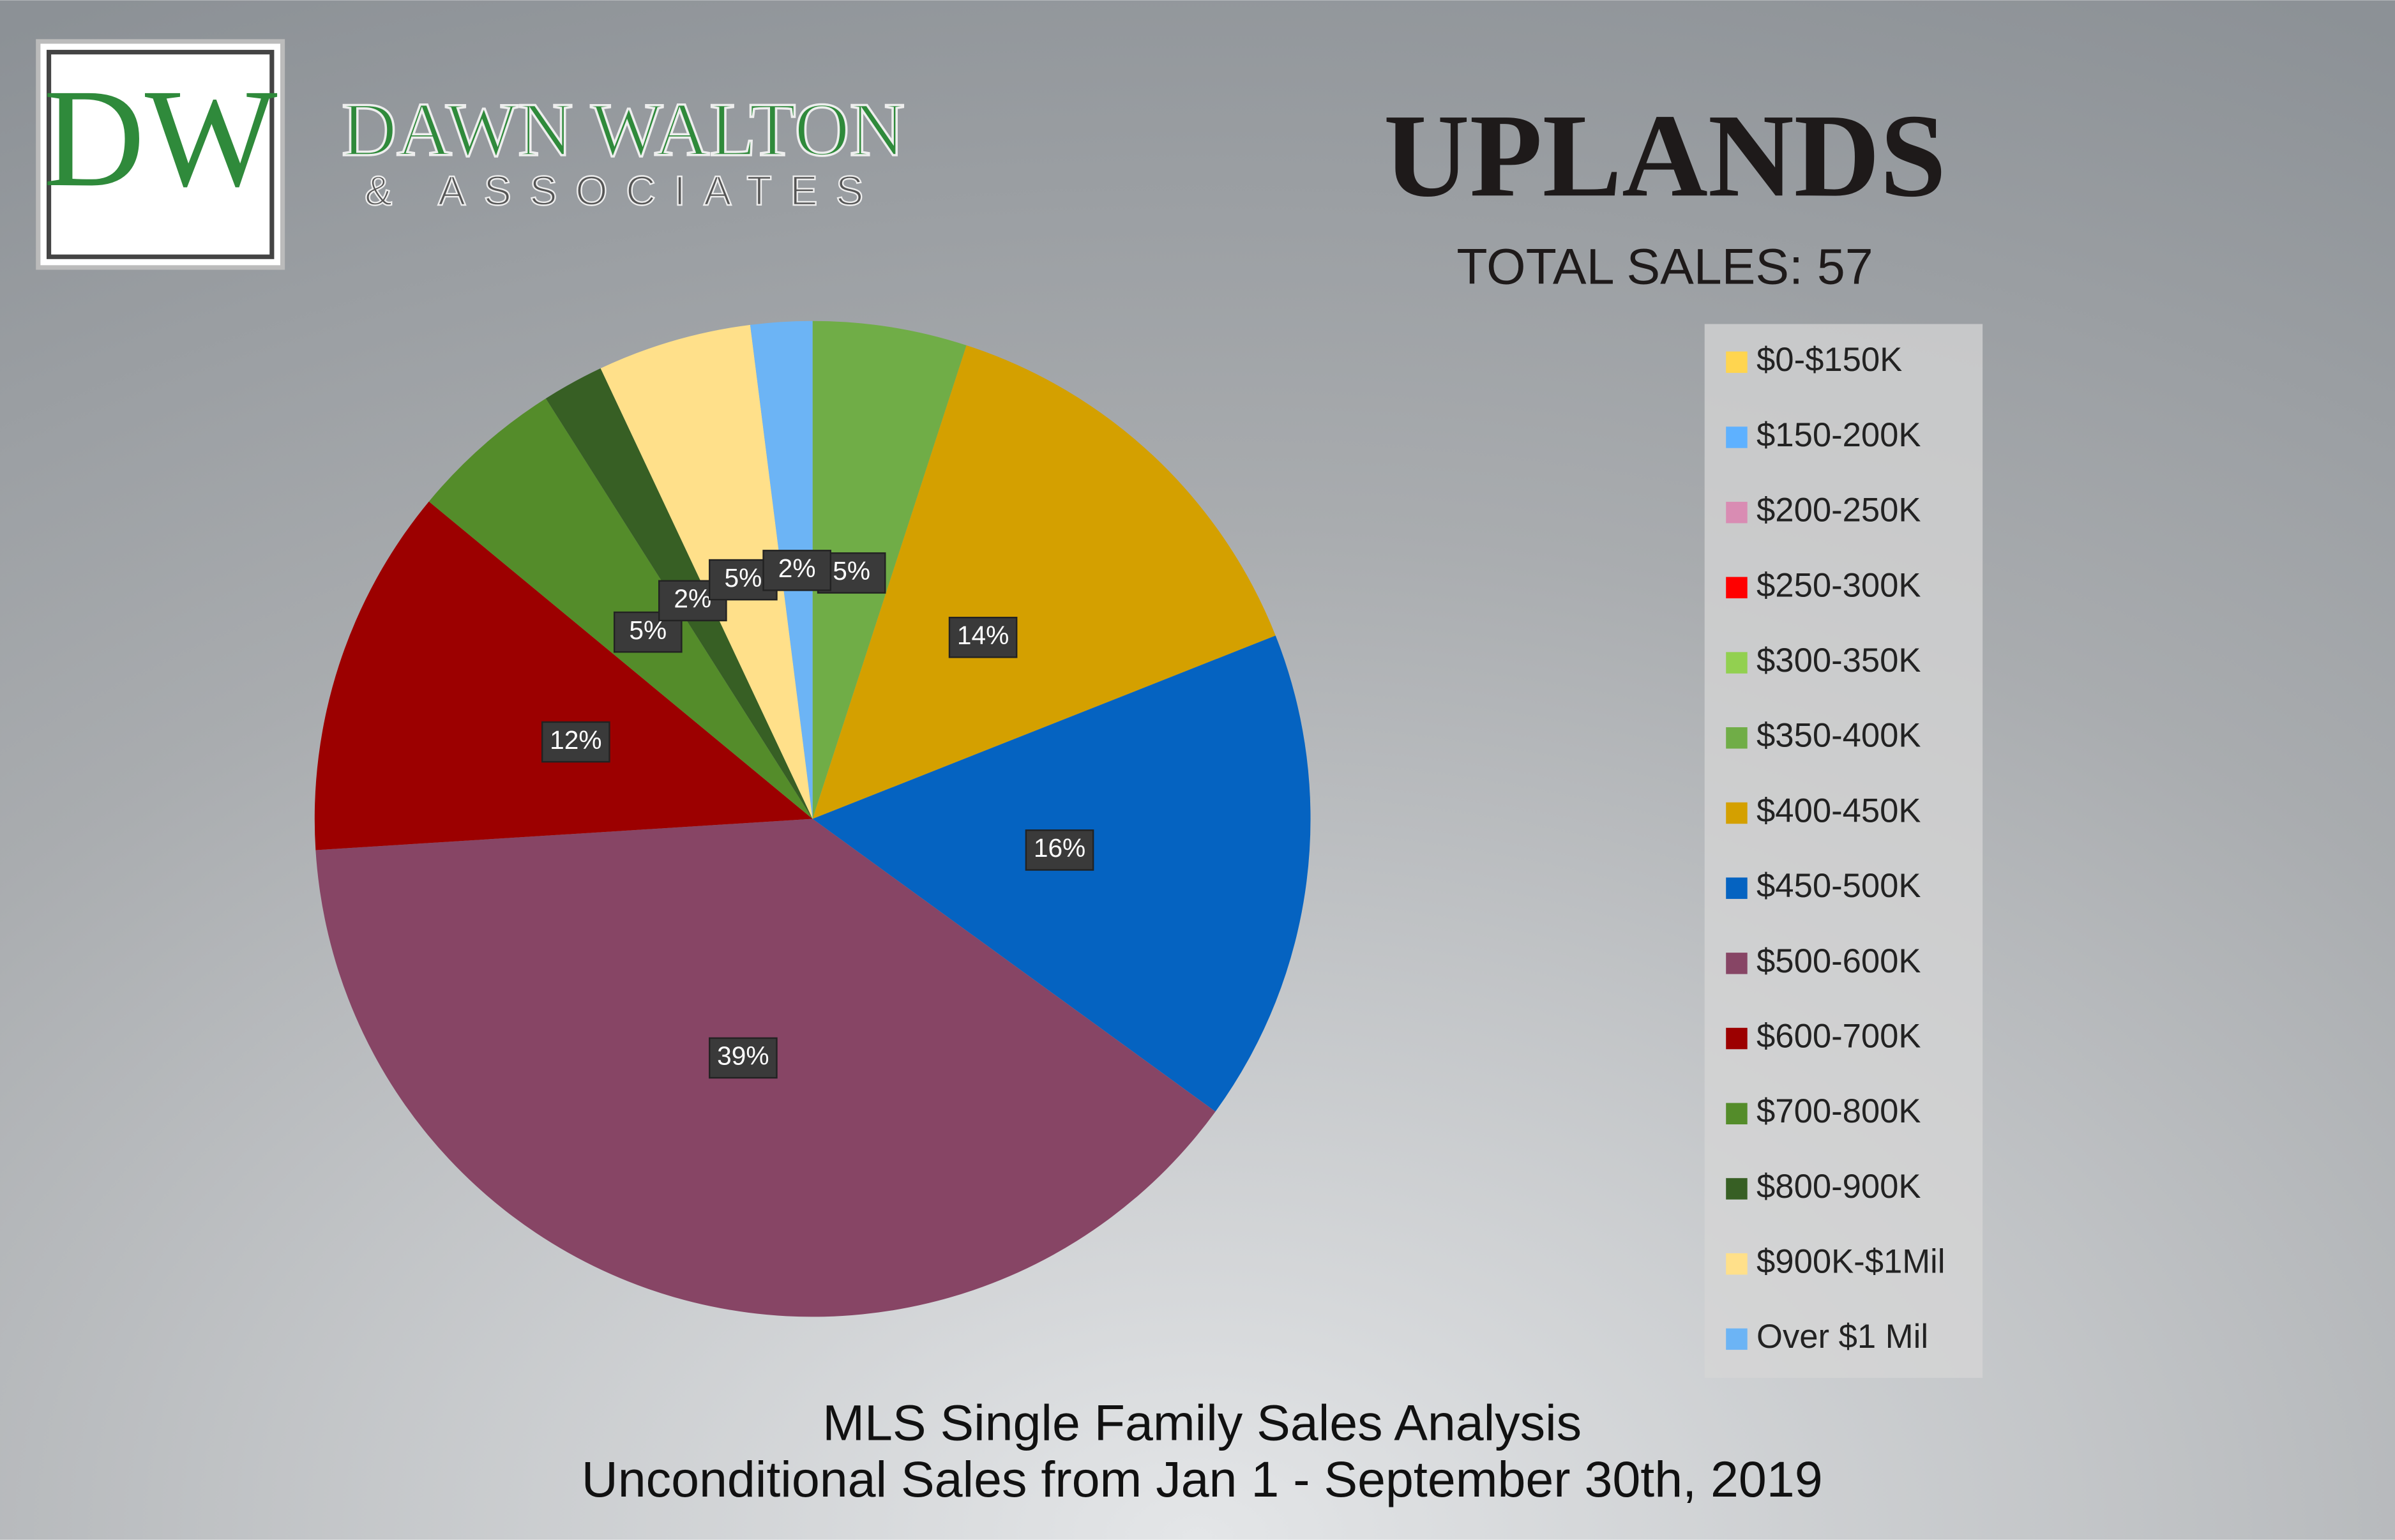 This screenshot has height=1540, width=2395. What do you see at coordinates (1839, 660) in the screenshot?
I see `legend-label: $300-350K` at bounding box center [1839, 660].